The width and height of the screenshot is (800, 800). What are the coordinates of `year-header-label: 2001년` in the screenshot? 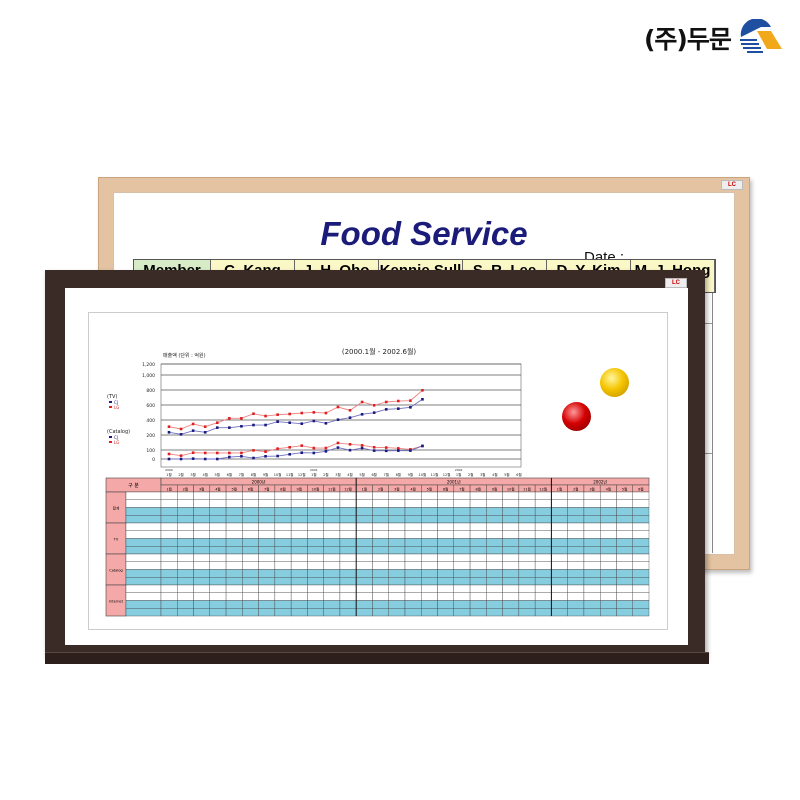 It's located at (454, 482).